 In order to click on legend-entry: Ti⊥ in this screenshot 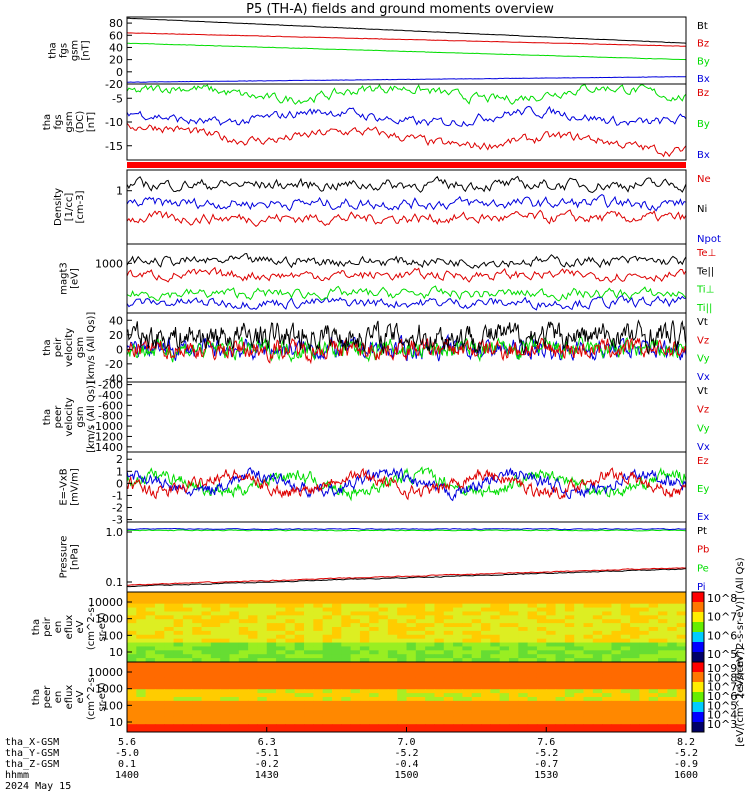, I will do `click(705, 290)`.